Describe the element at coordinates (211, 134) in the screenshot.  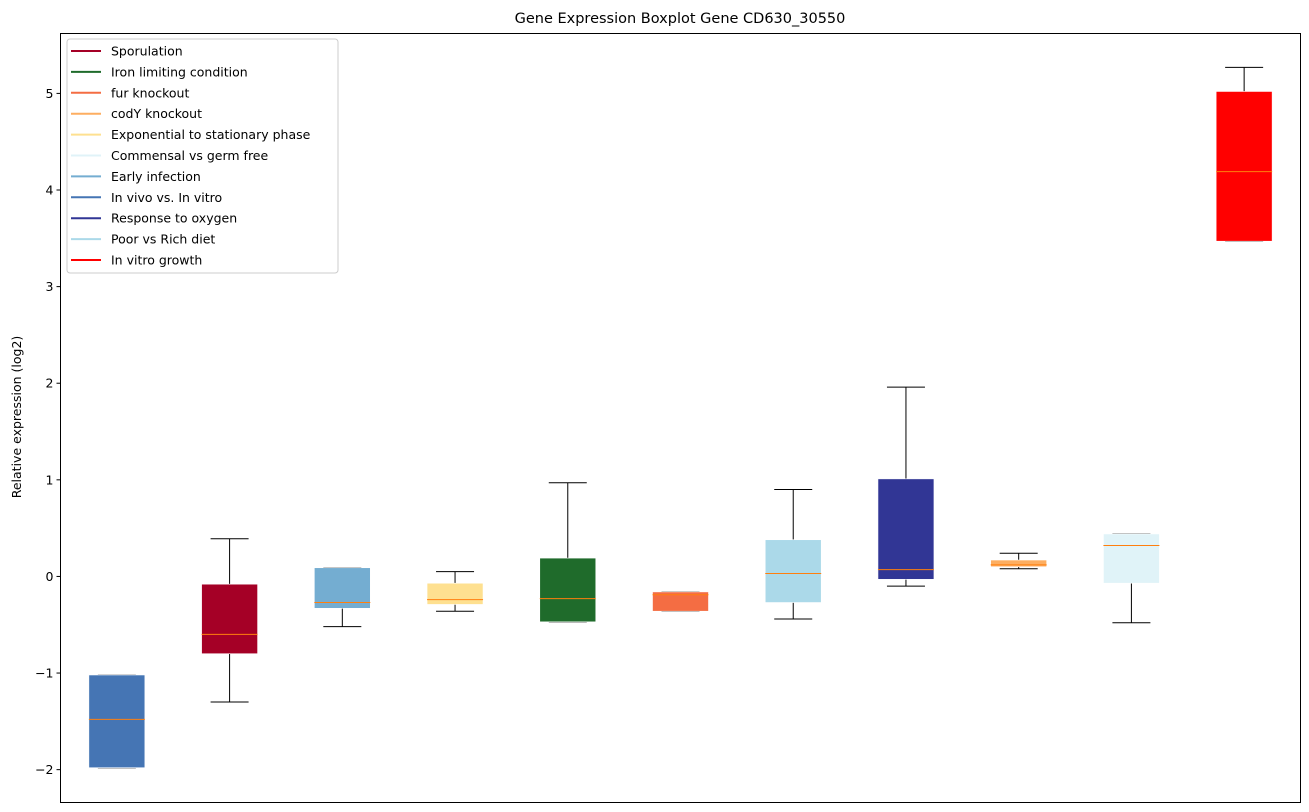
I see `legend-label: Exponential to stationary phase` at that location.